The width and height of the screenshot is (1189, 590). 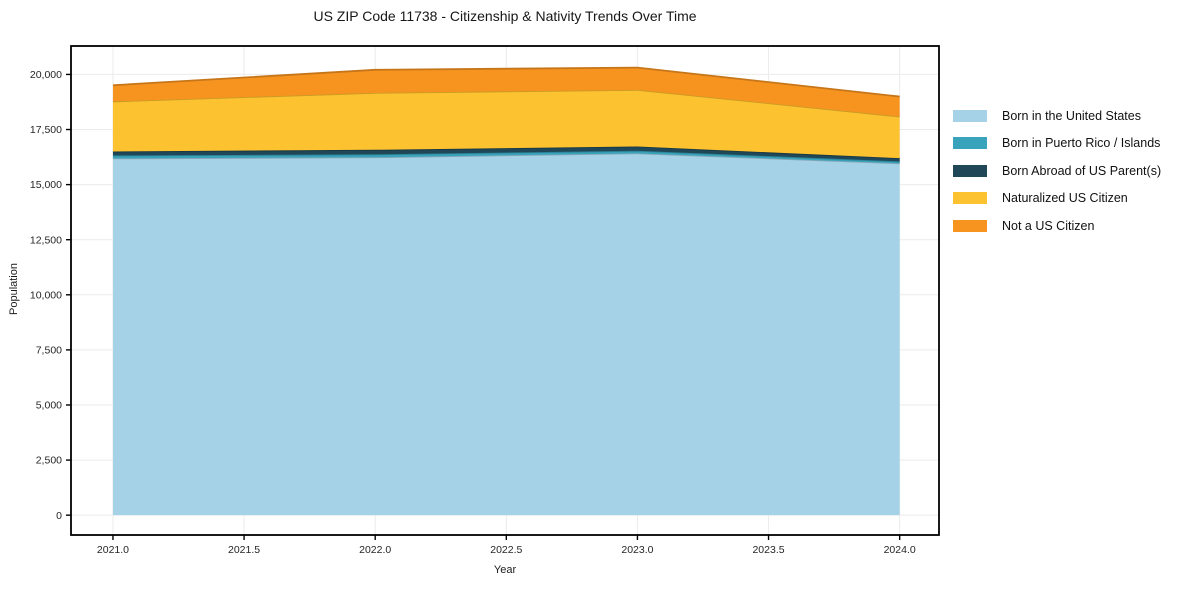 I want to click on legend-label: Born in the United States, so click(x=1071, y=115).